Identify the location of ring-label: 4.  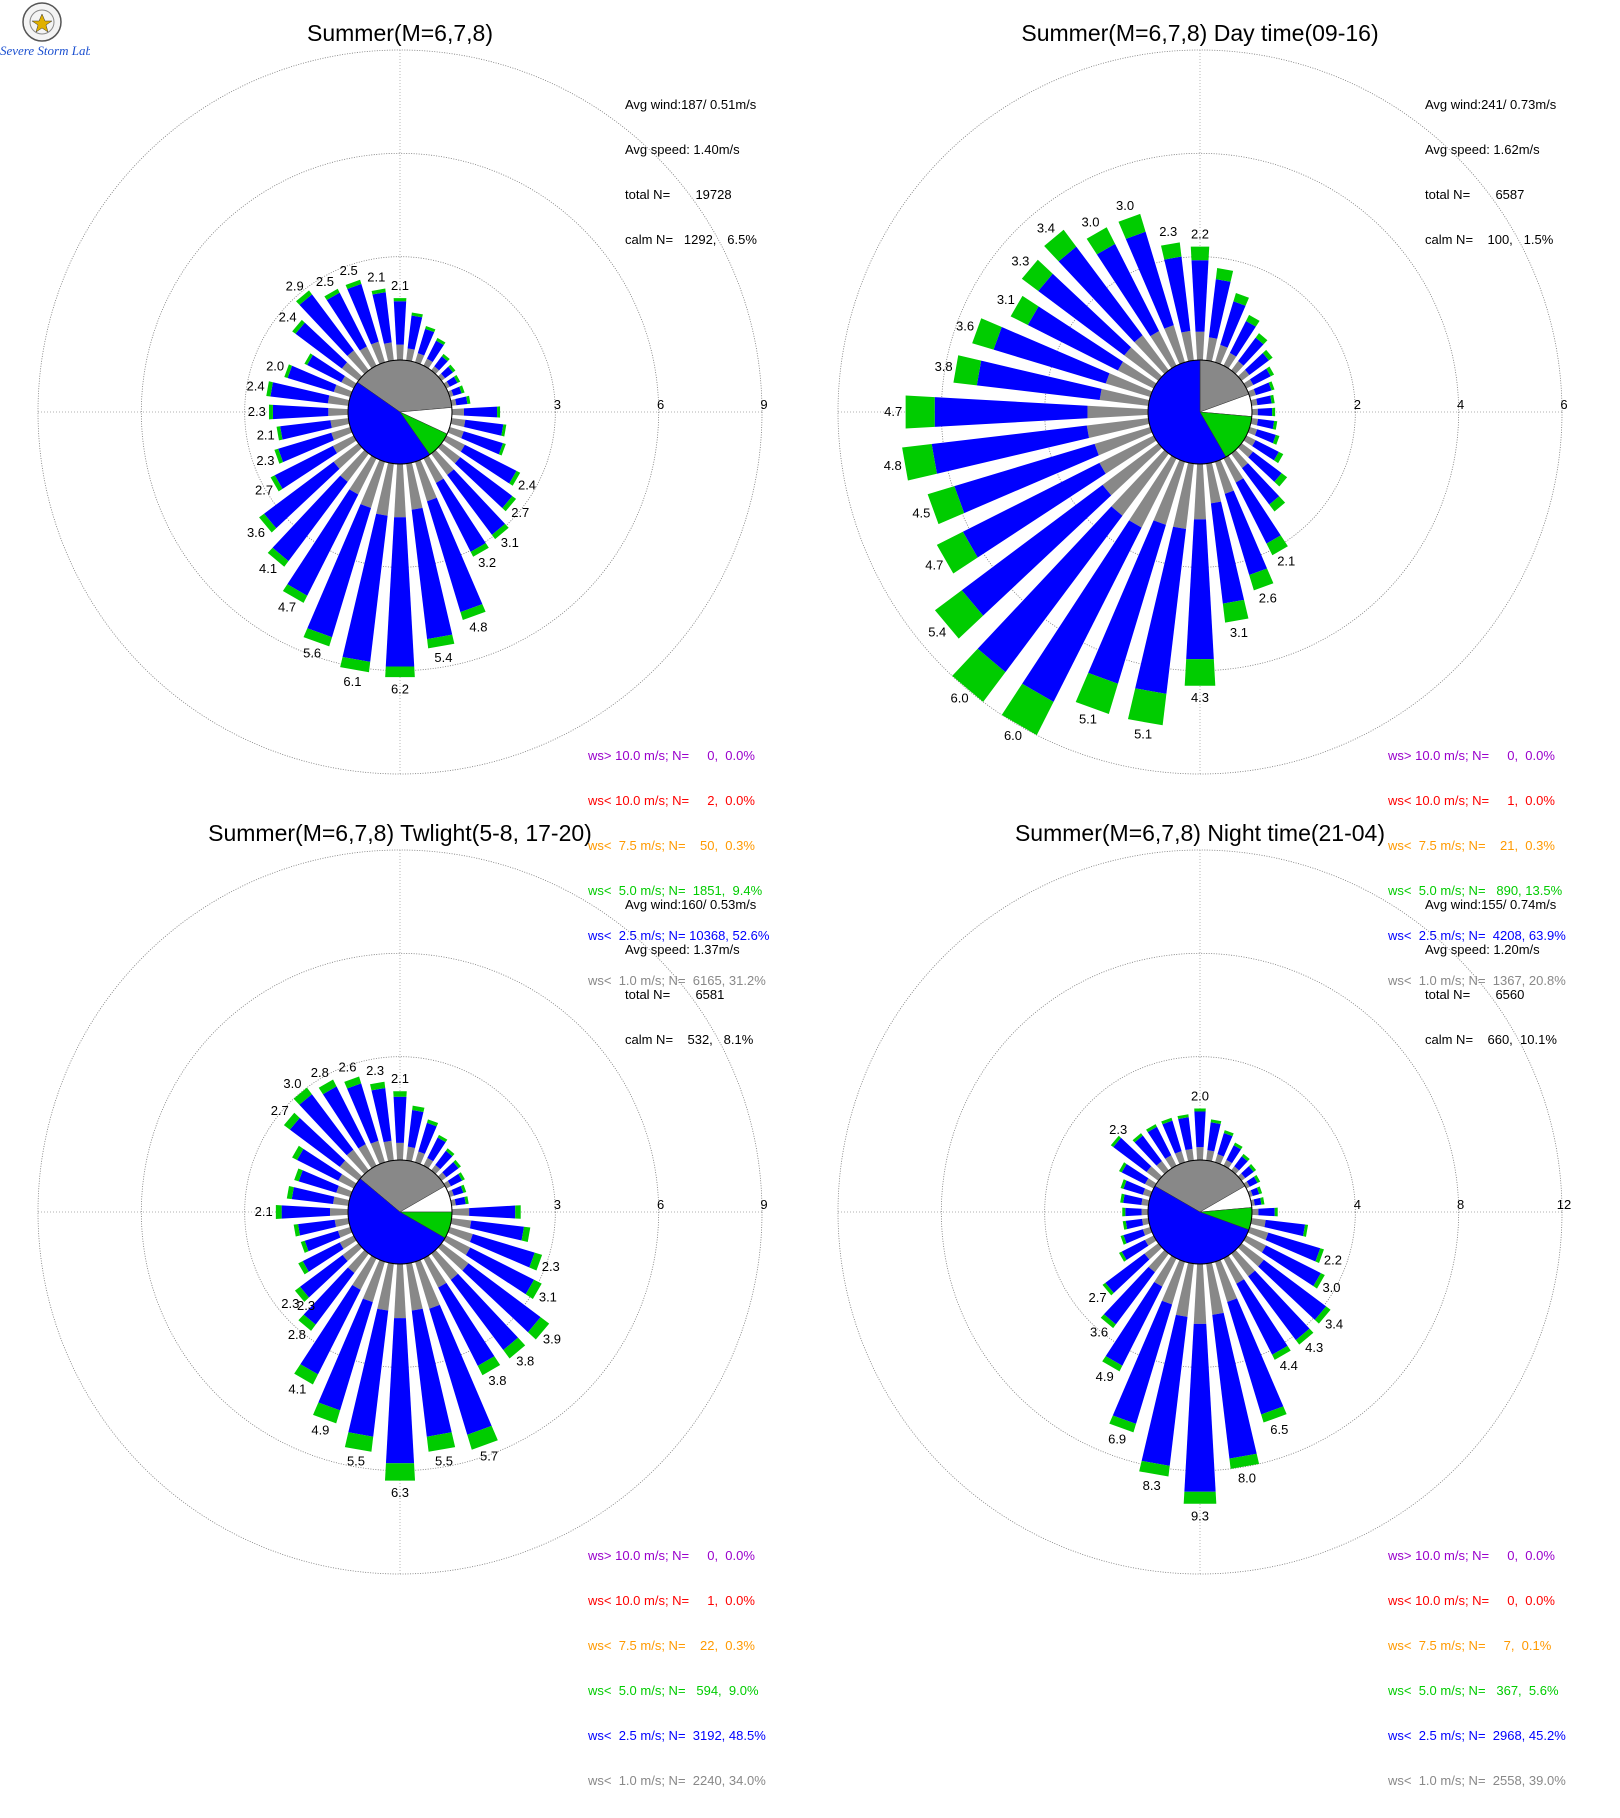
(1460, 404).